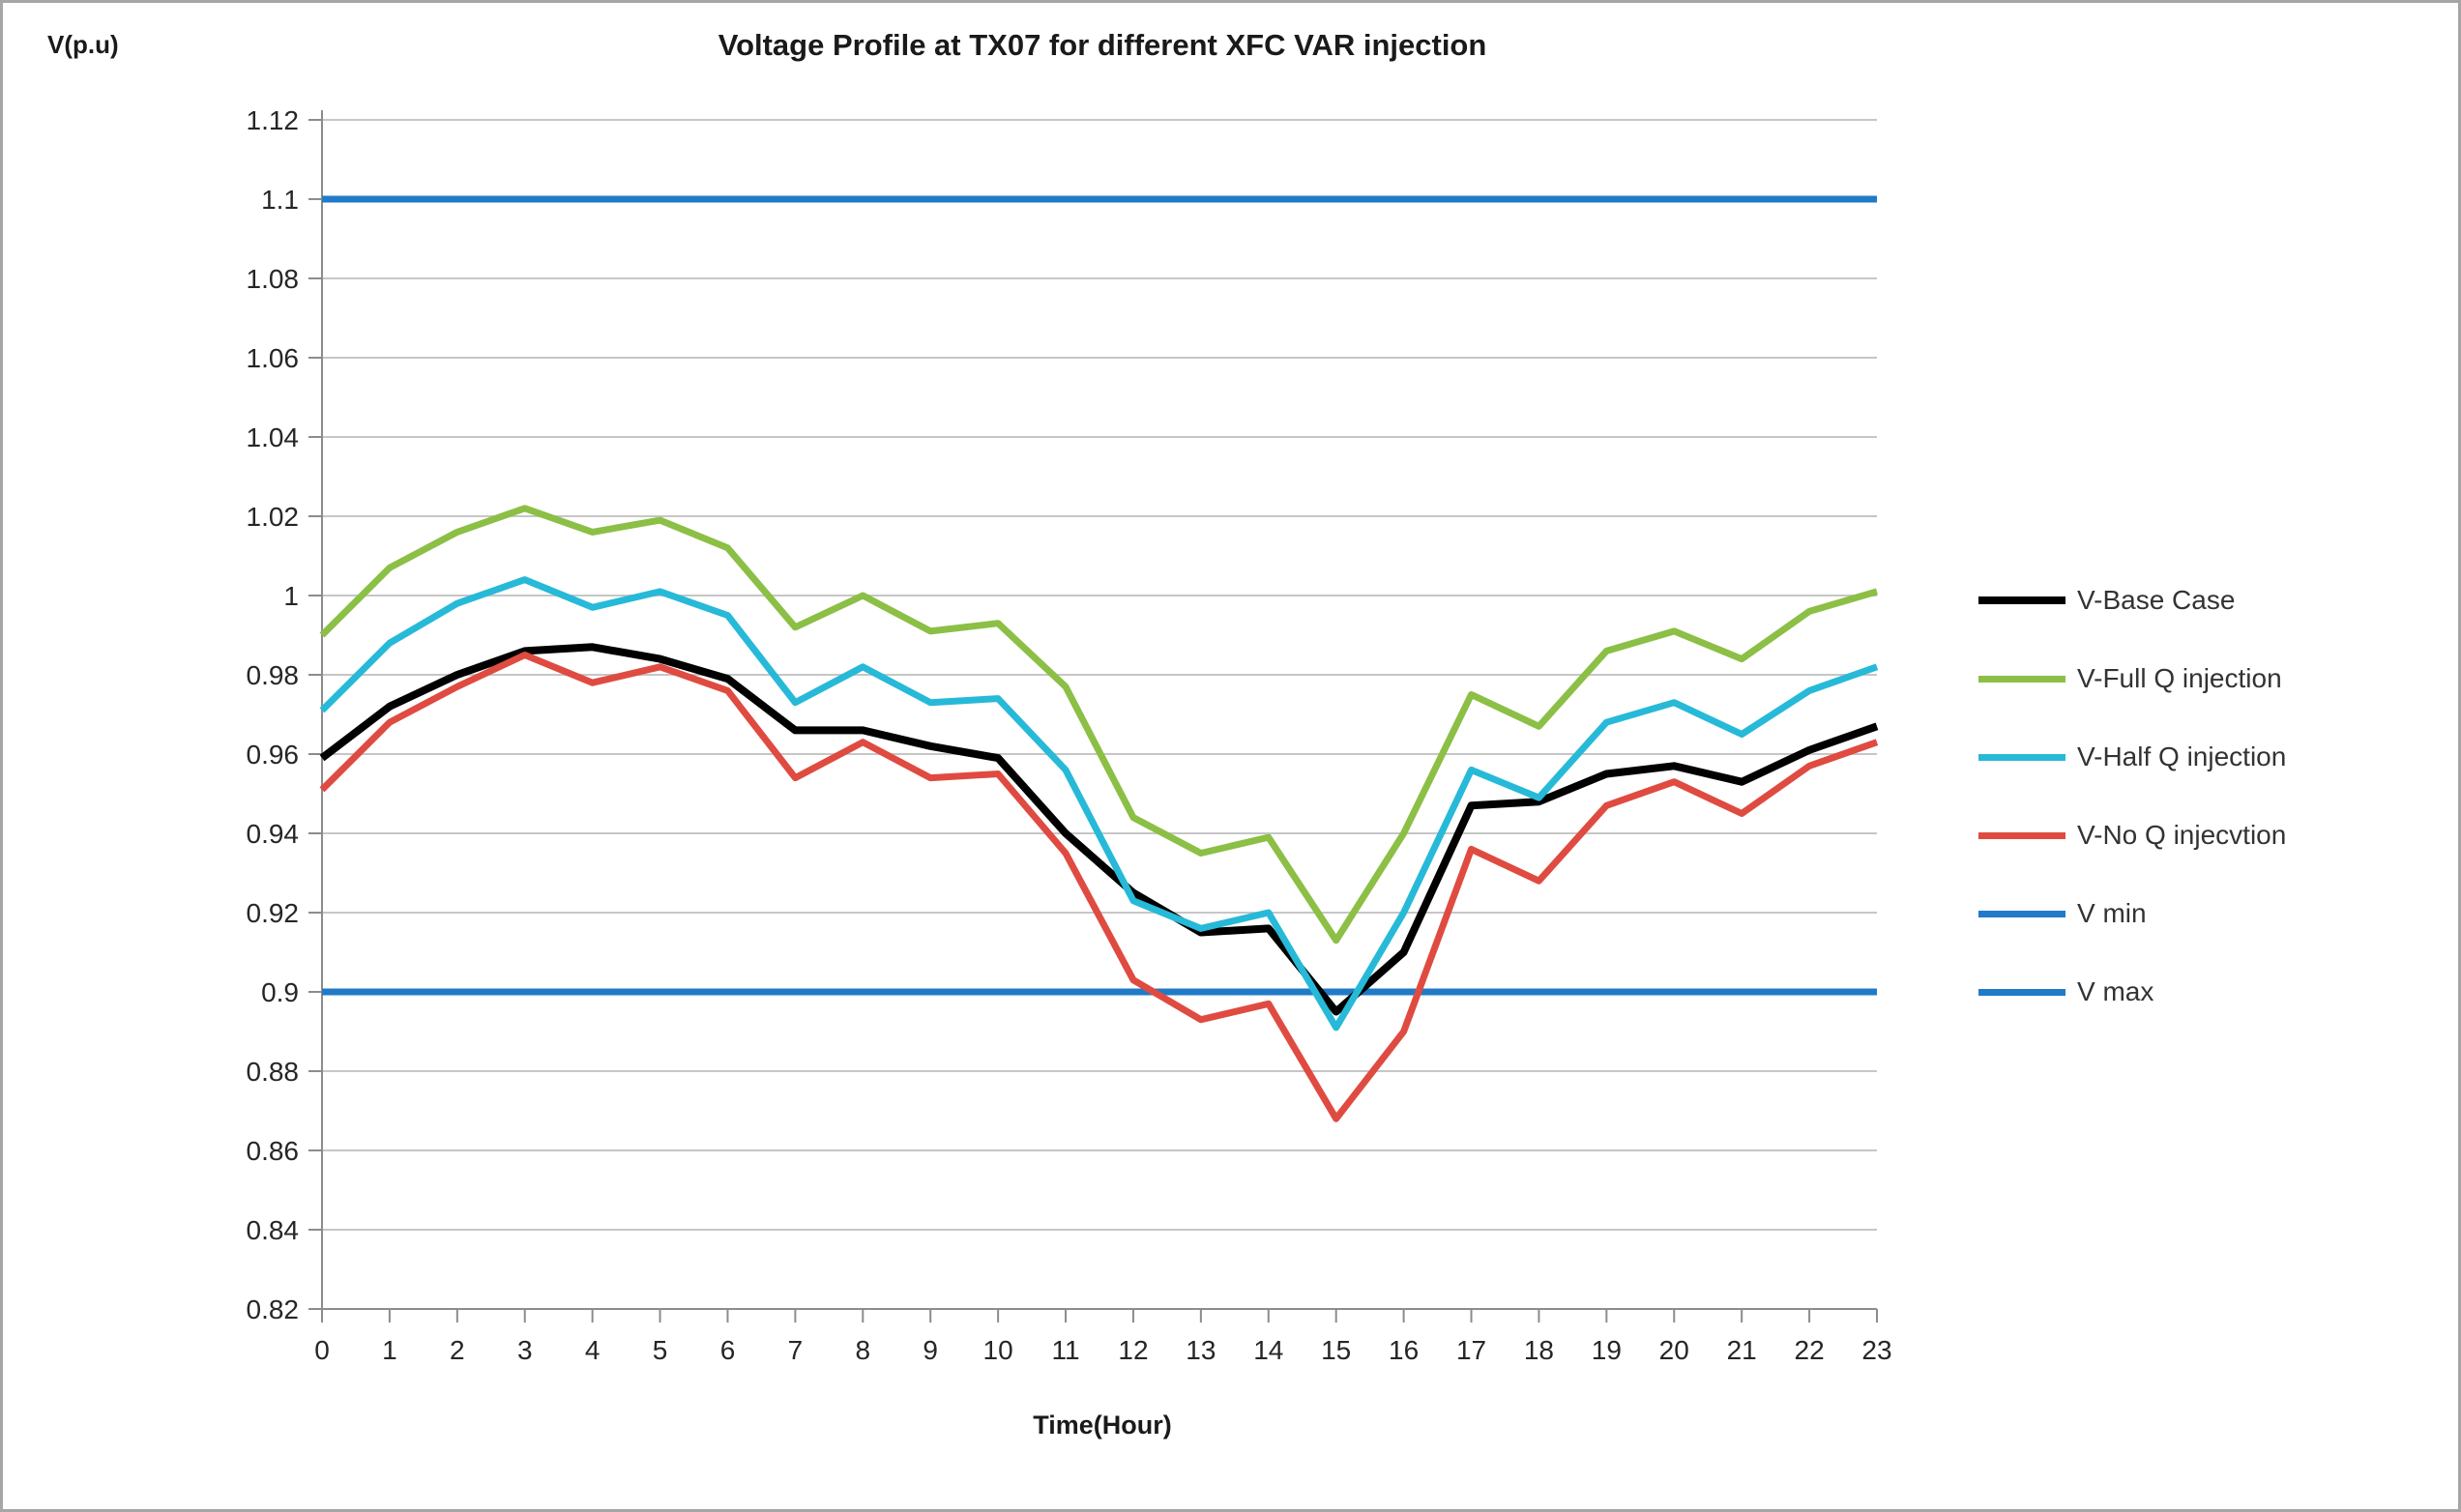  What do you see at coordinates (273, 1309) in the screenshot?
I see `y-tick-label: 0.82` at bounding box center [273, 1309].